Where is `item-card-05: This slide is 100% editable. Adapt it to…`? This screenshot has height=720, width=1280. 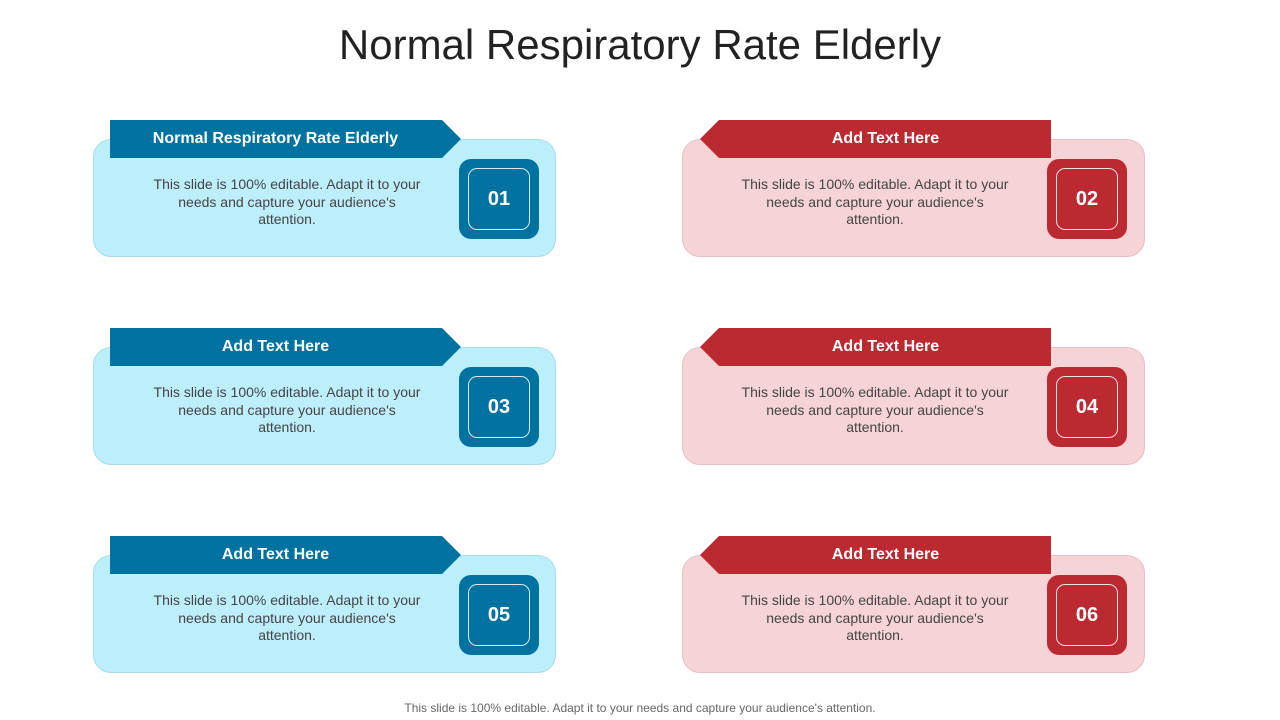
item-card-05: This slide is 100% editable. Adapt it to… is located at coordinates (324, 614).